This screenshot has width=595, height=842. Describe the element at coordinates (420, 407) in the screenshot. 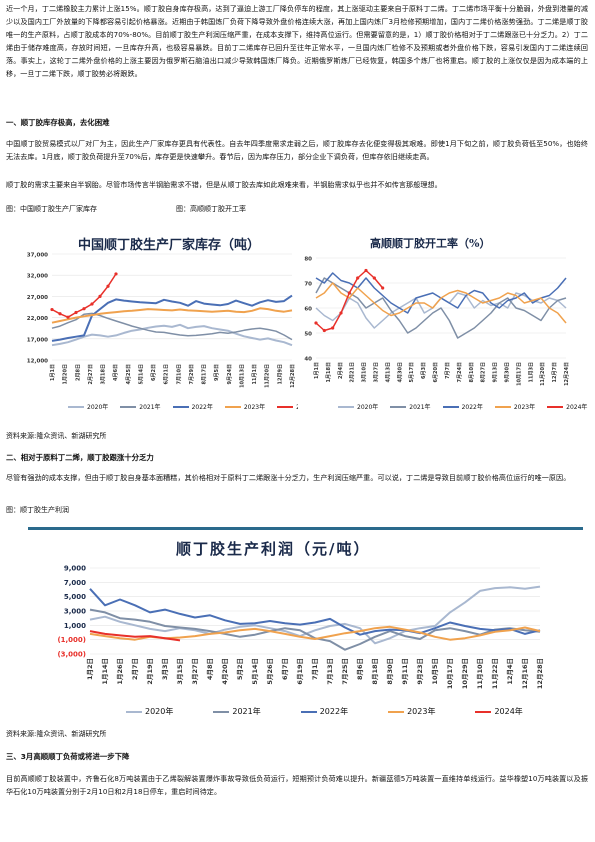

I see `legend-label: 2021年` at that location.